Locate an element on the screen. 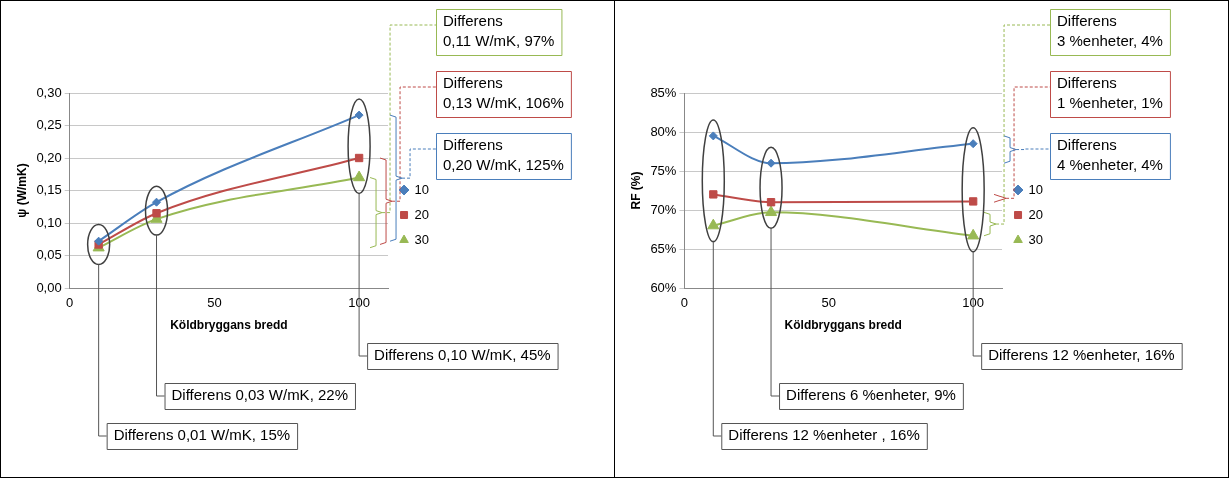 The height and width of the screenshot is (478, 1231). y-axis-title: RF (%) is located at coordinates (635, 190).